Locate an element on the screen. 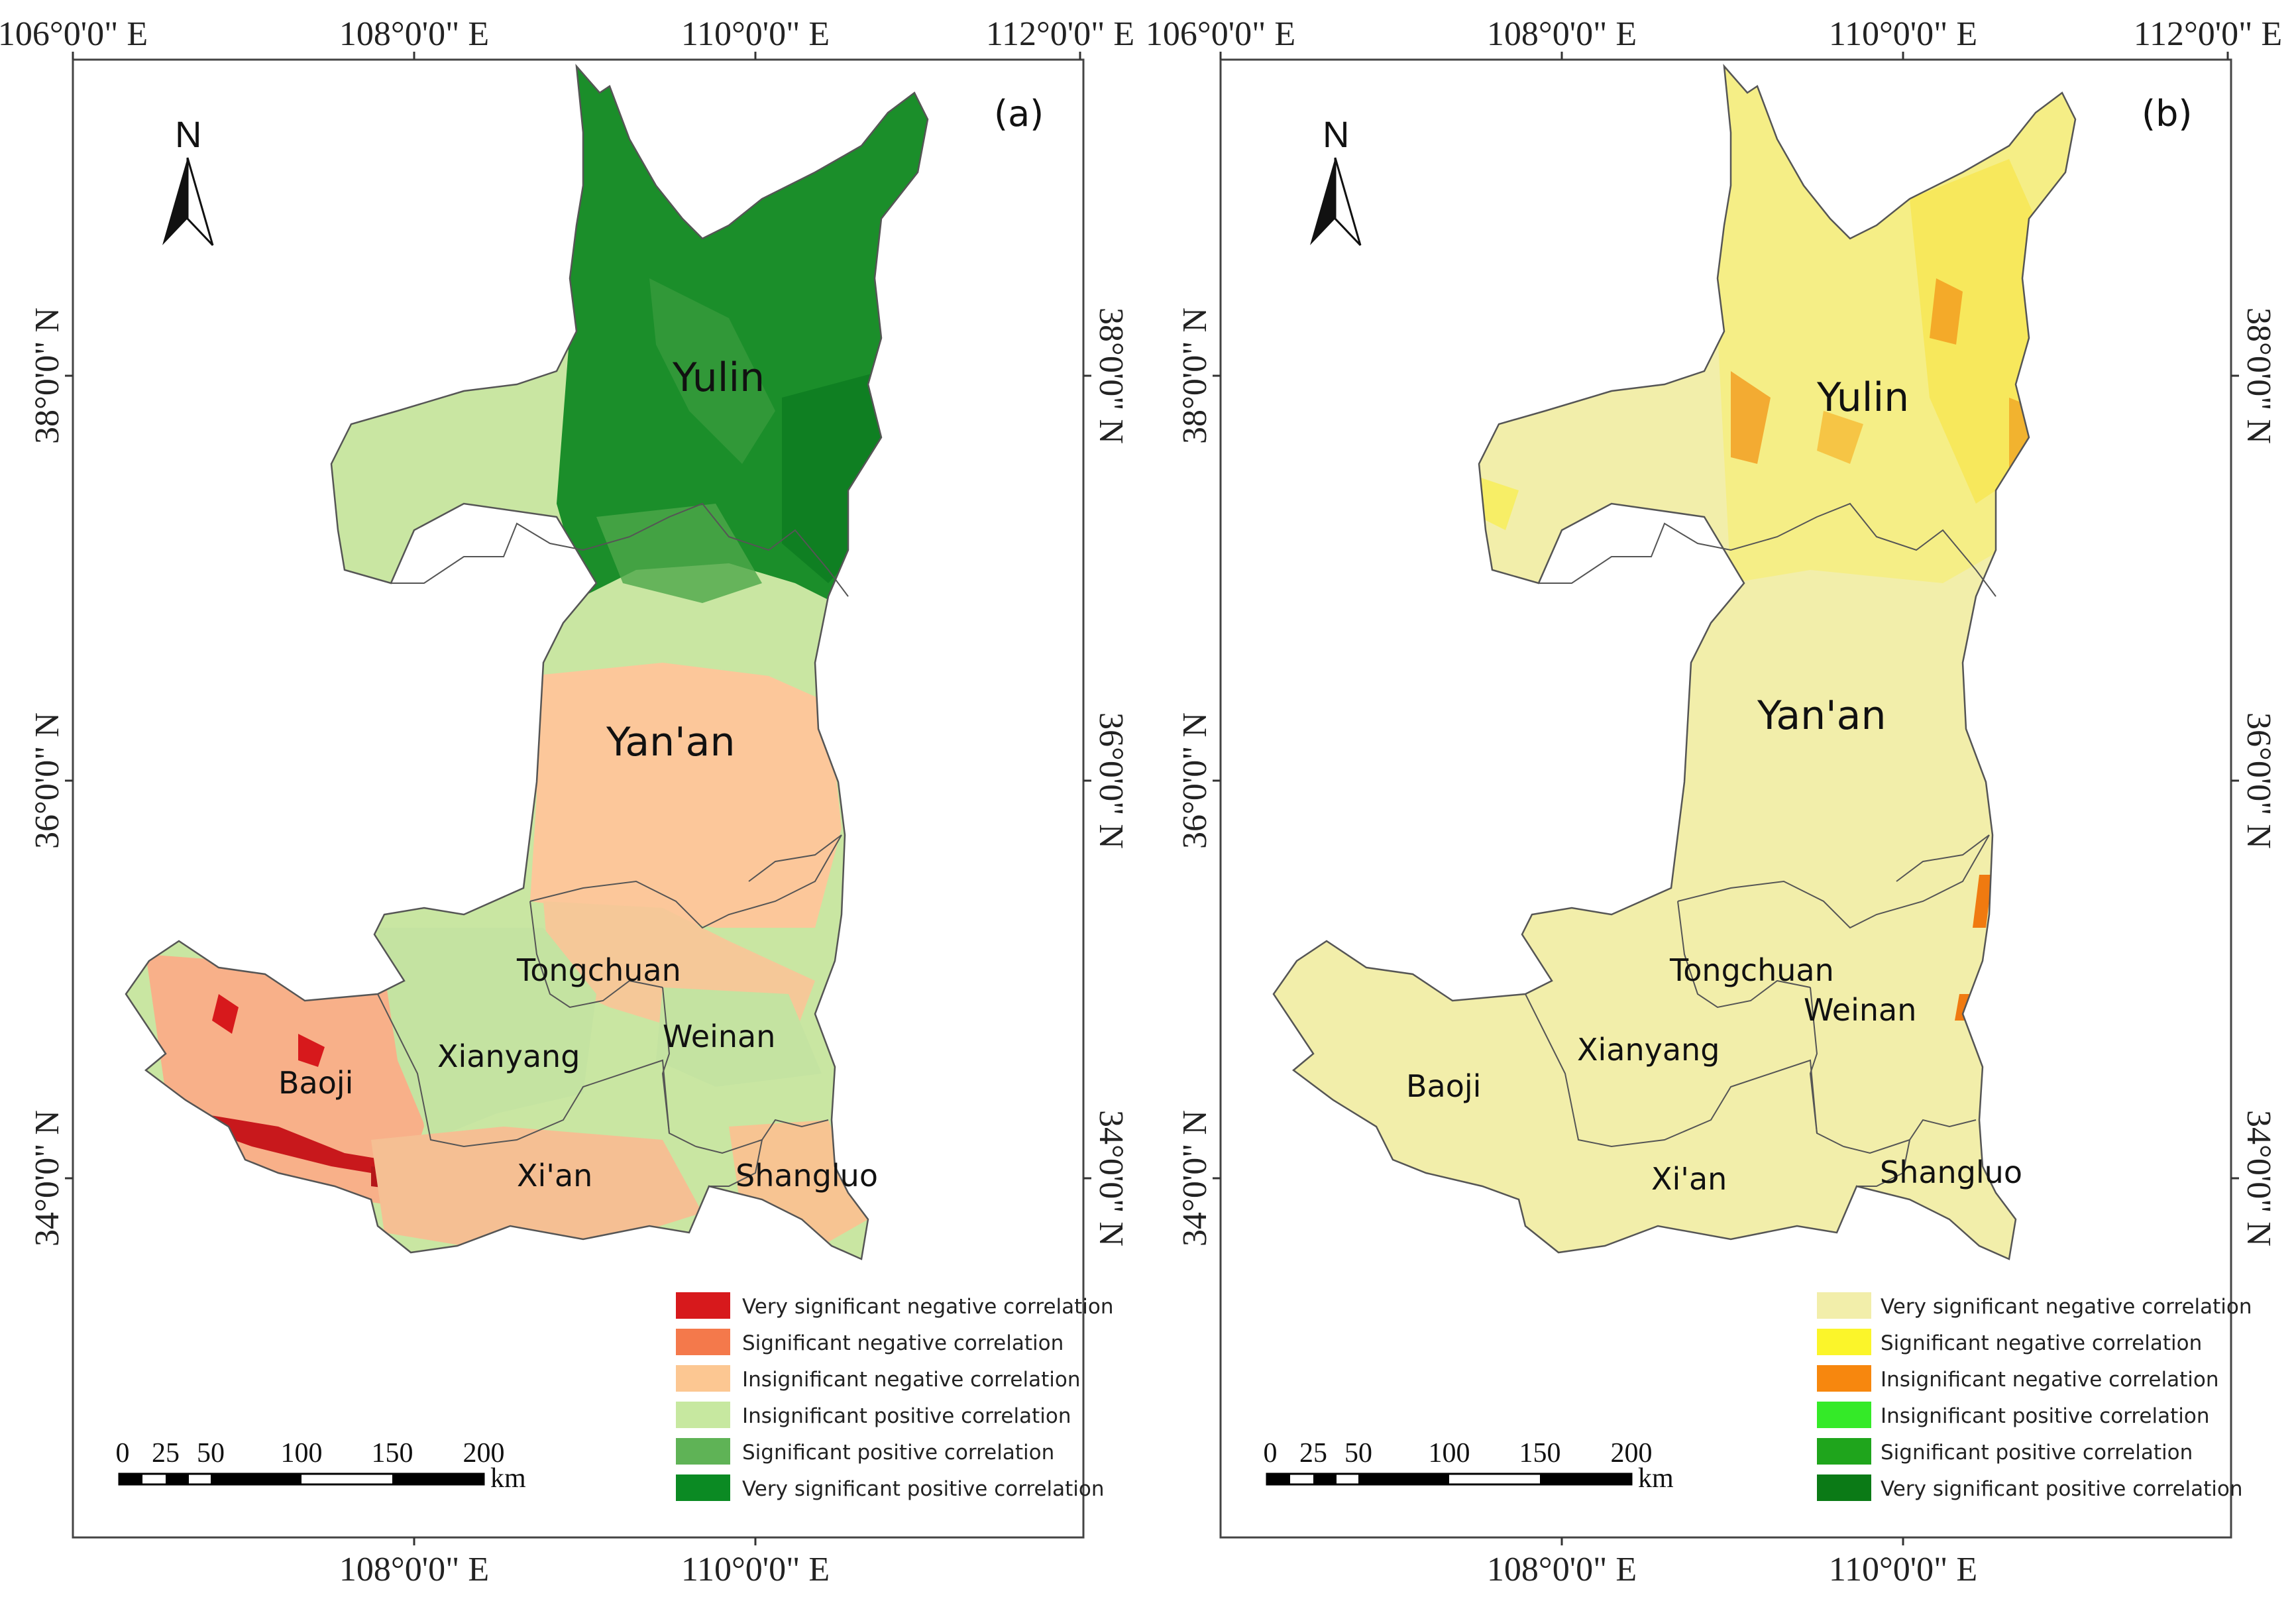 The image size is (2296, 1611). panel-label: (a) is located at coordinates (1019, 114).